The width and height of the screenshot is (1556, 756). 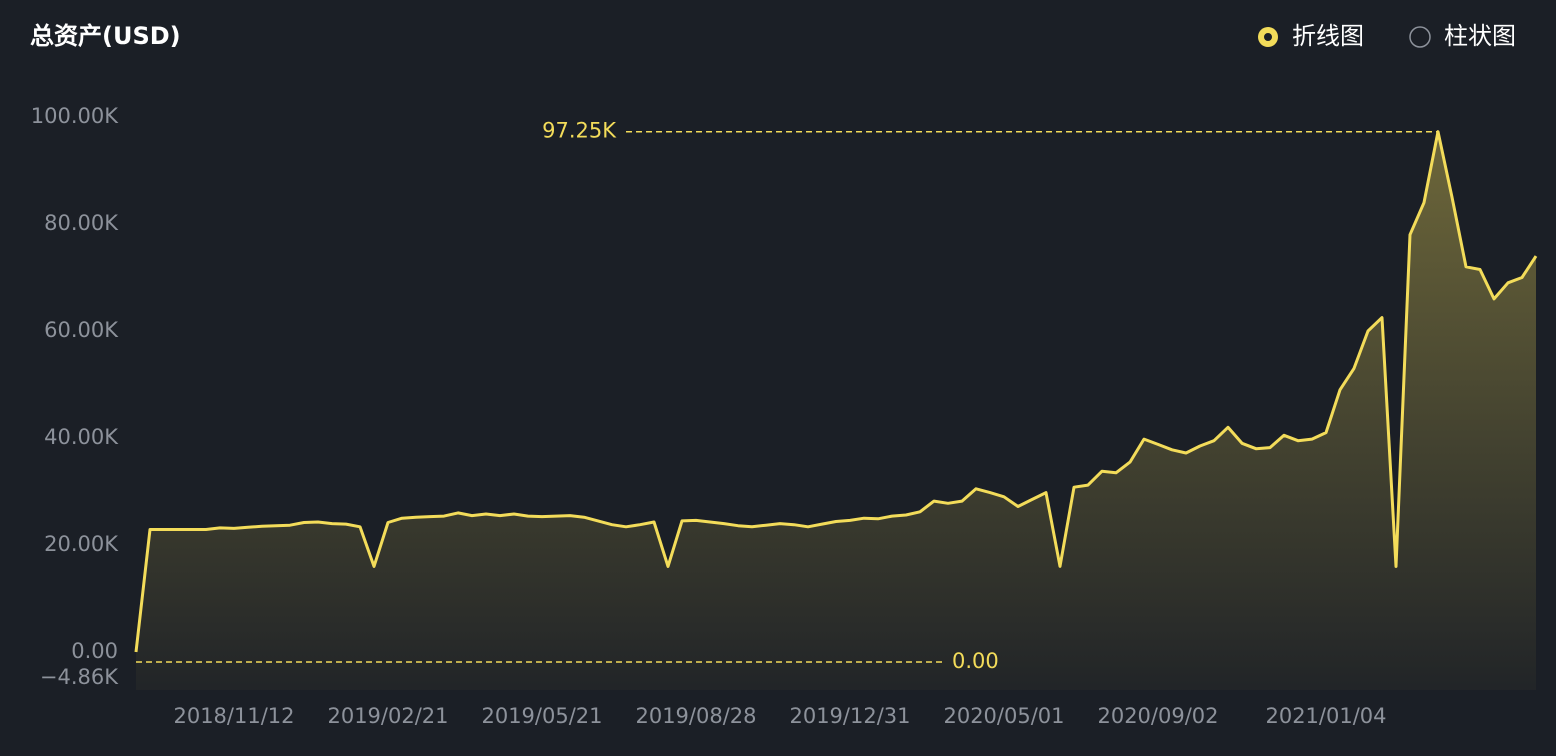 I want to click on toggle-label: 柱状图, so click(x=1480, y=36).